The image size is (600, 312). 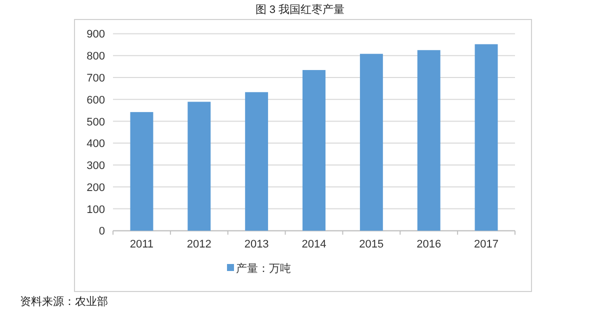 What do you see at coordinates (95, 56) in the screenshot?
I see `y-tick-label: 800` at bounding box center [95, 56].